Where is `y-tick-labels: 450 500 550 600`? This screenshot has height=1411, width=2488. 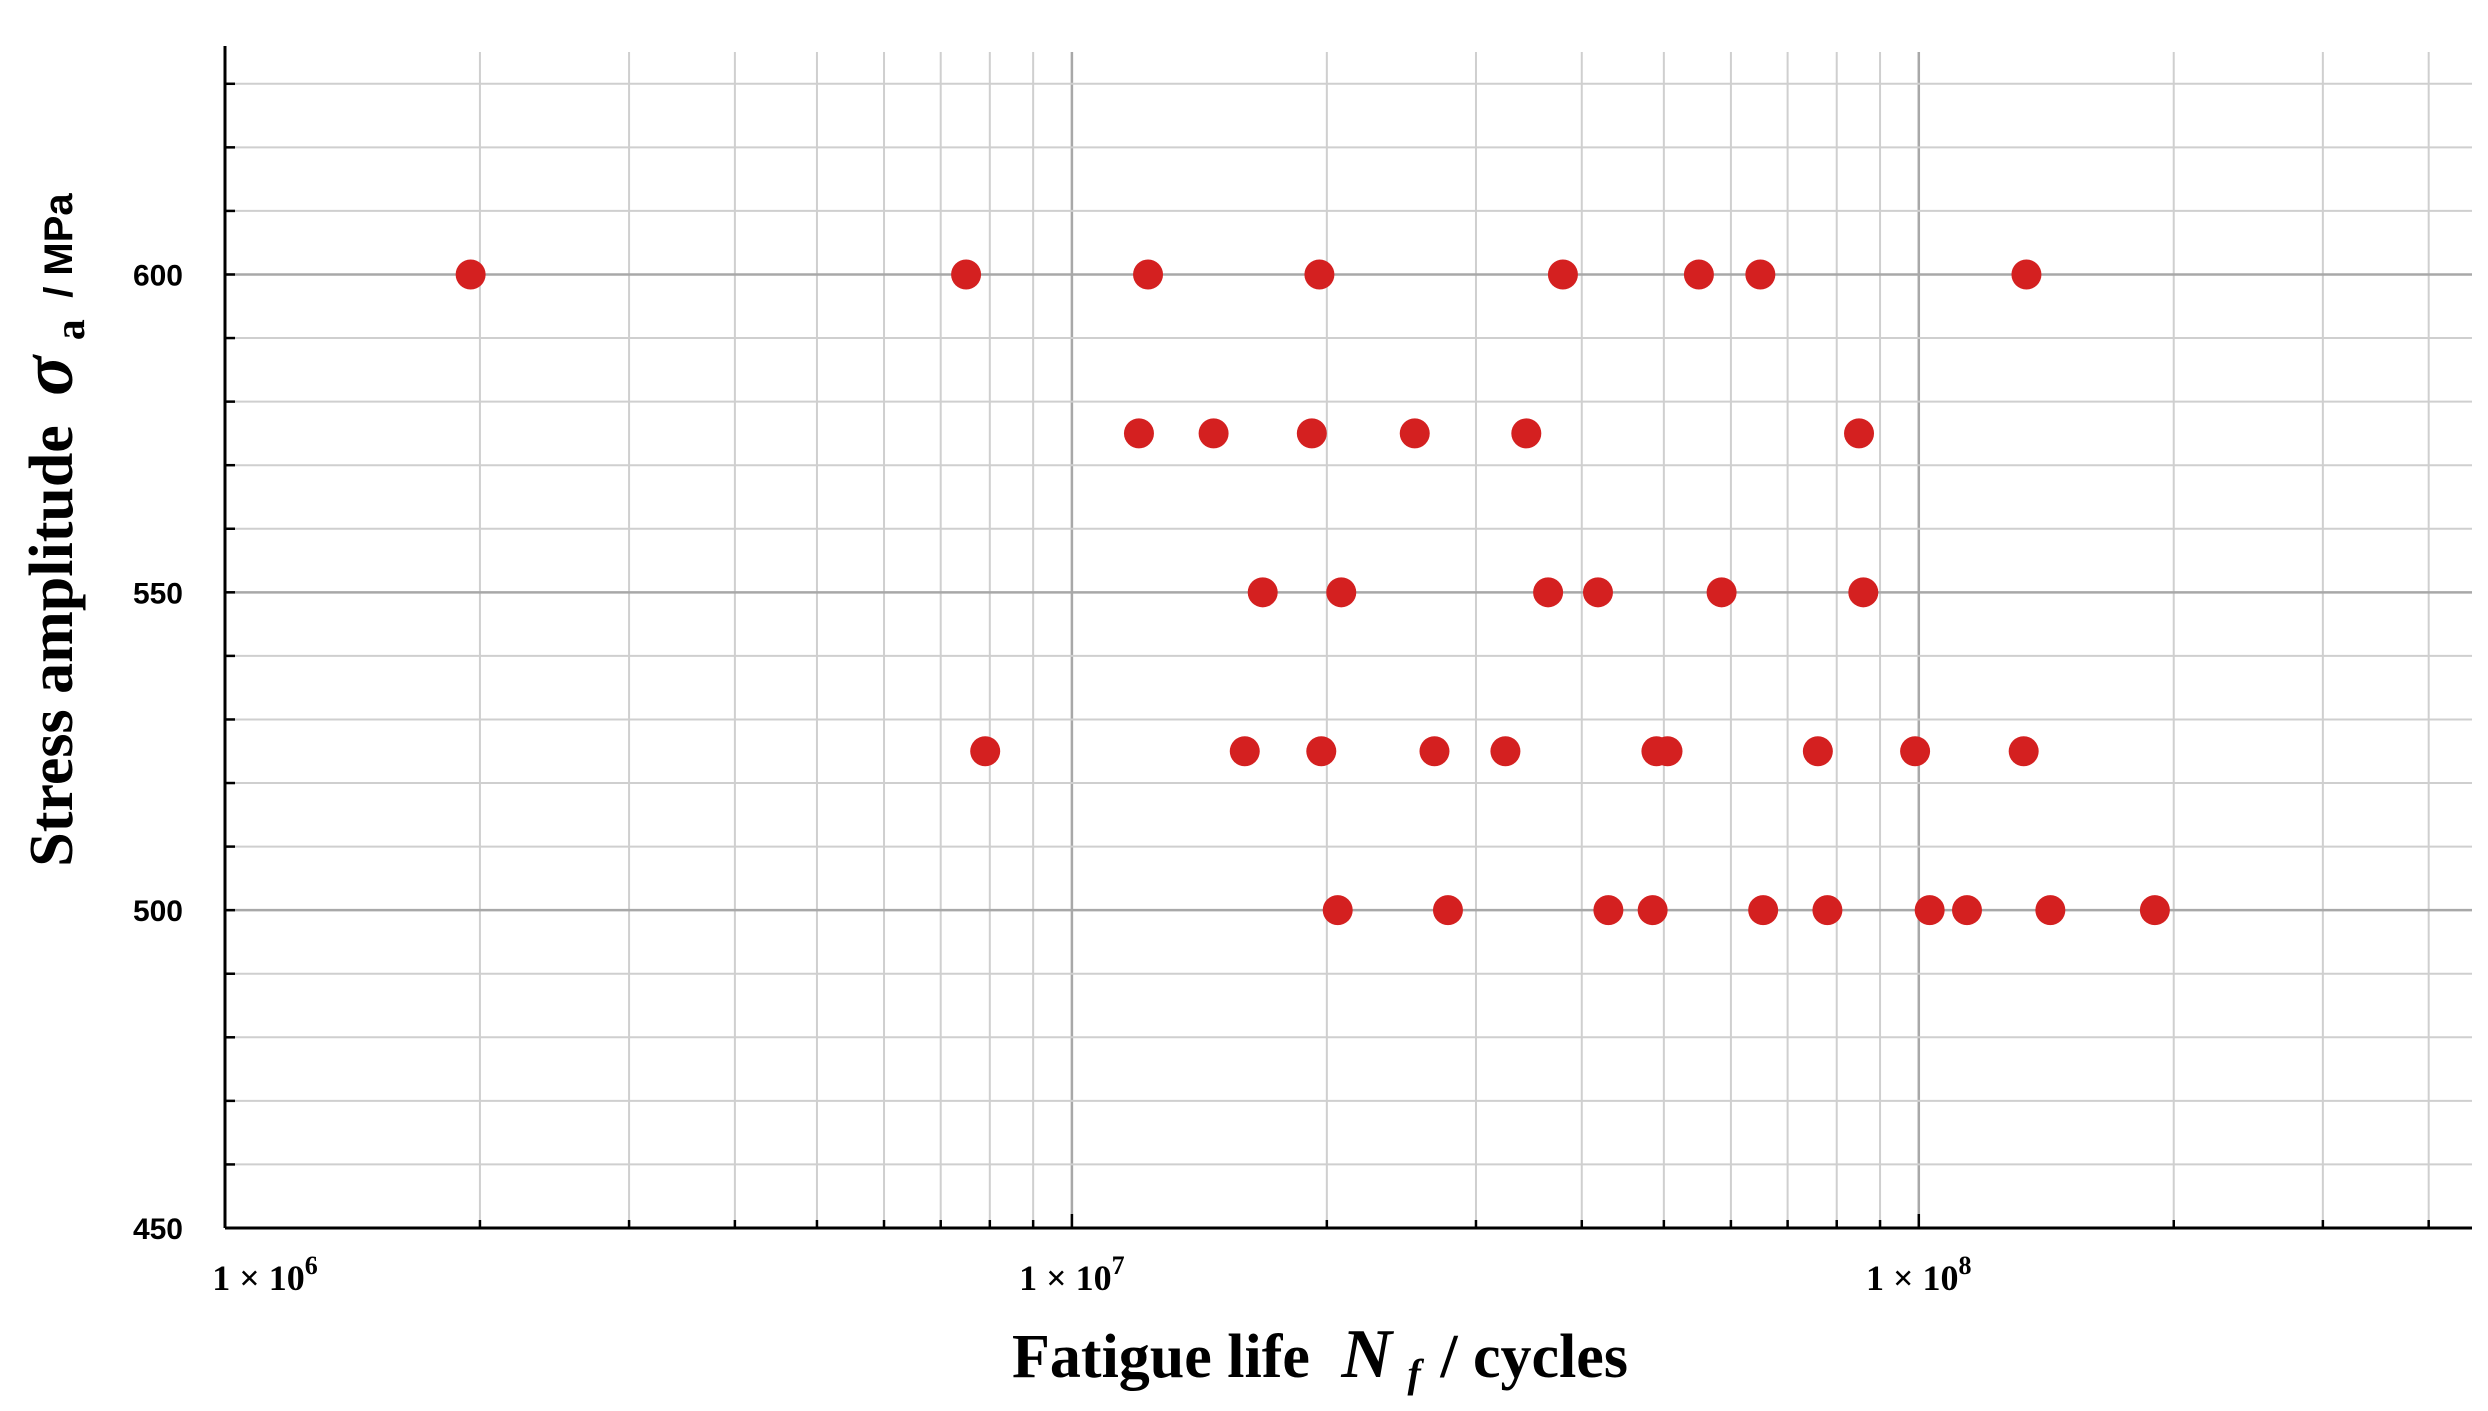
y-tick-labels: 450 500 550 600 is located at coordinates (158, 752).